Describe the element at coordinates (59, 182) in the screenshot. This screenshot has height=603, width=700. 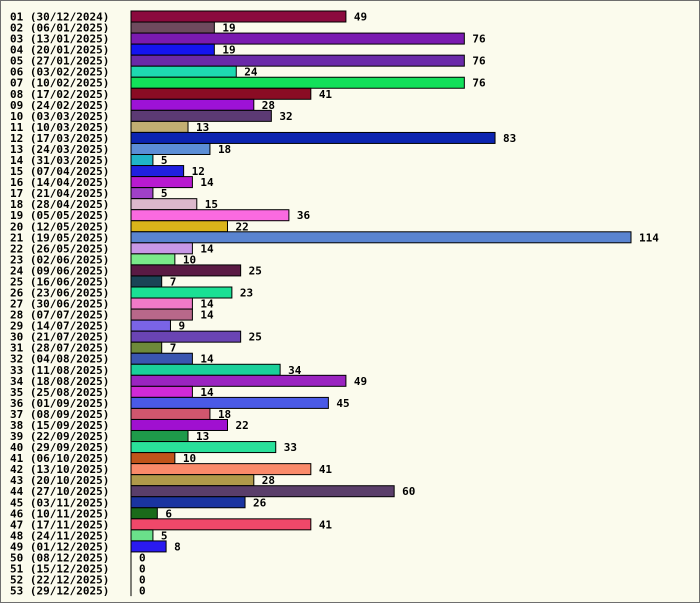
I see `category-label: 16 (14/04/2025)` at that location.